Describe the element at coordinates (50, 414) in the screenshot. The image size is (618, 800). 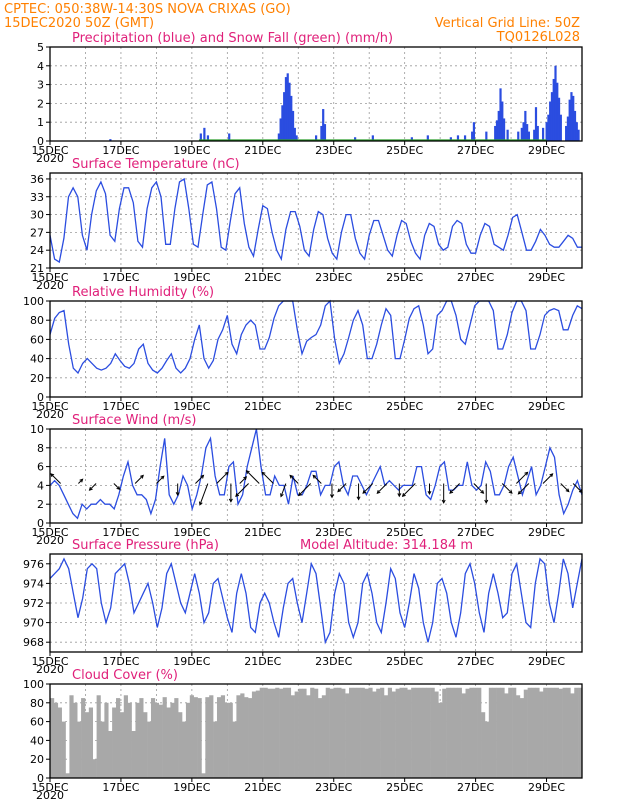
I see `rh-year-label: 2020` at that location.